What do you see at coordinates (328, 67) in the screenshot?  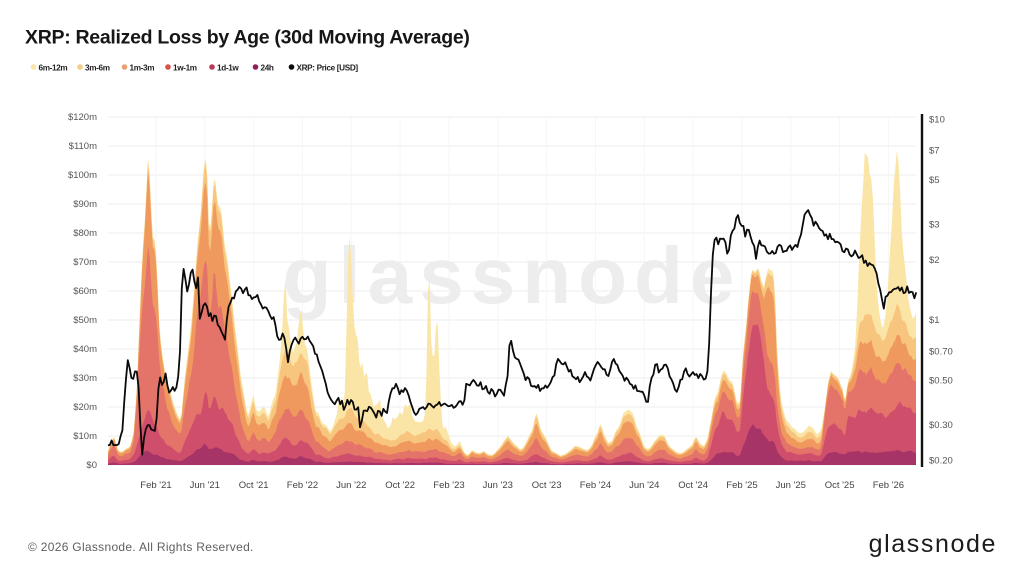 I see `svg-text: XRP: Price [USD]` at bounding box center [328, 67].